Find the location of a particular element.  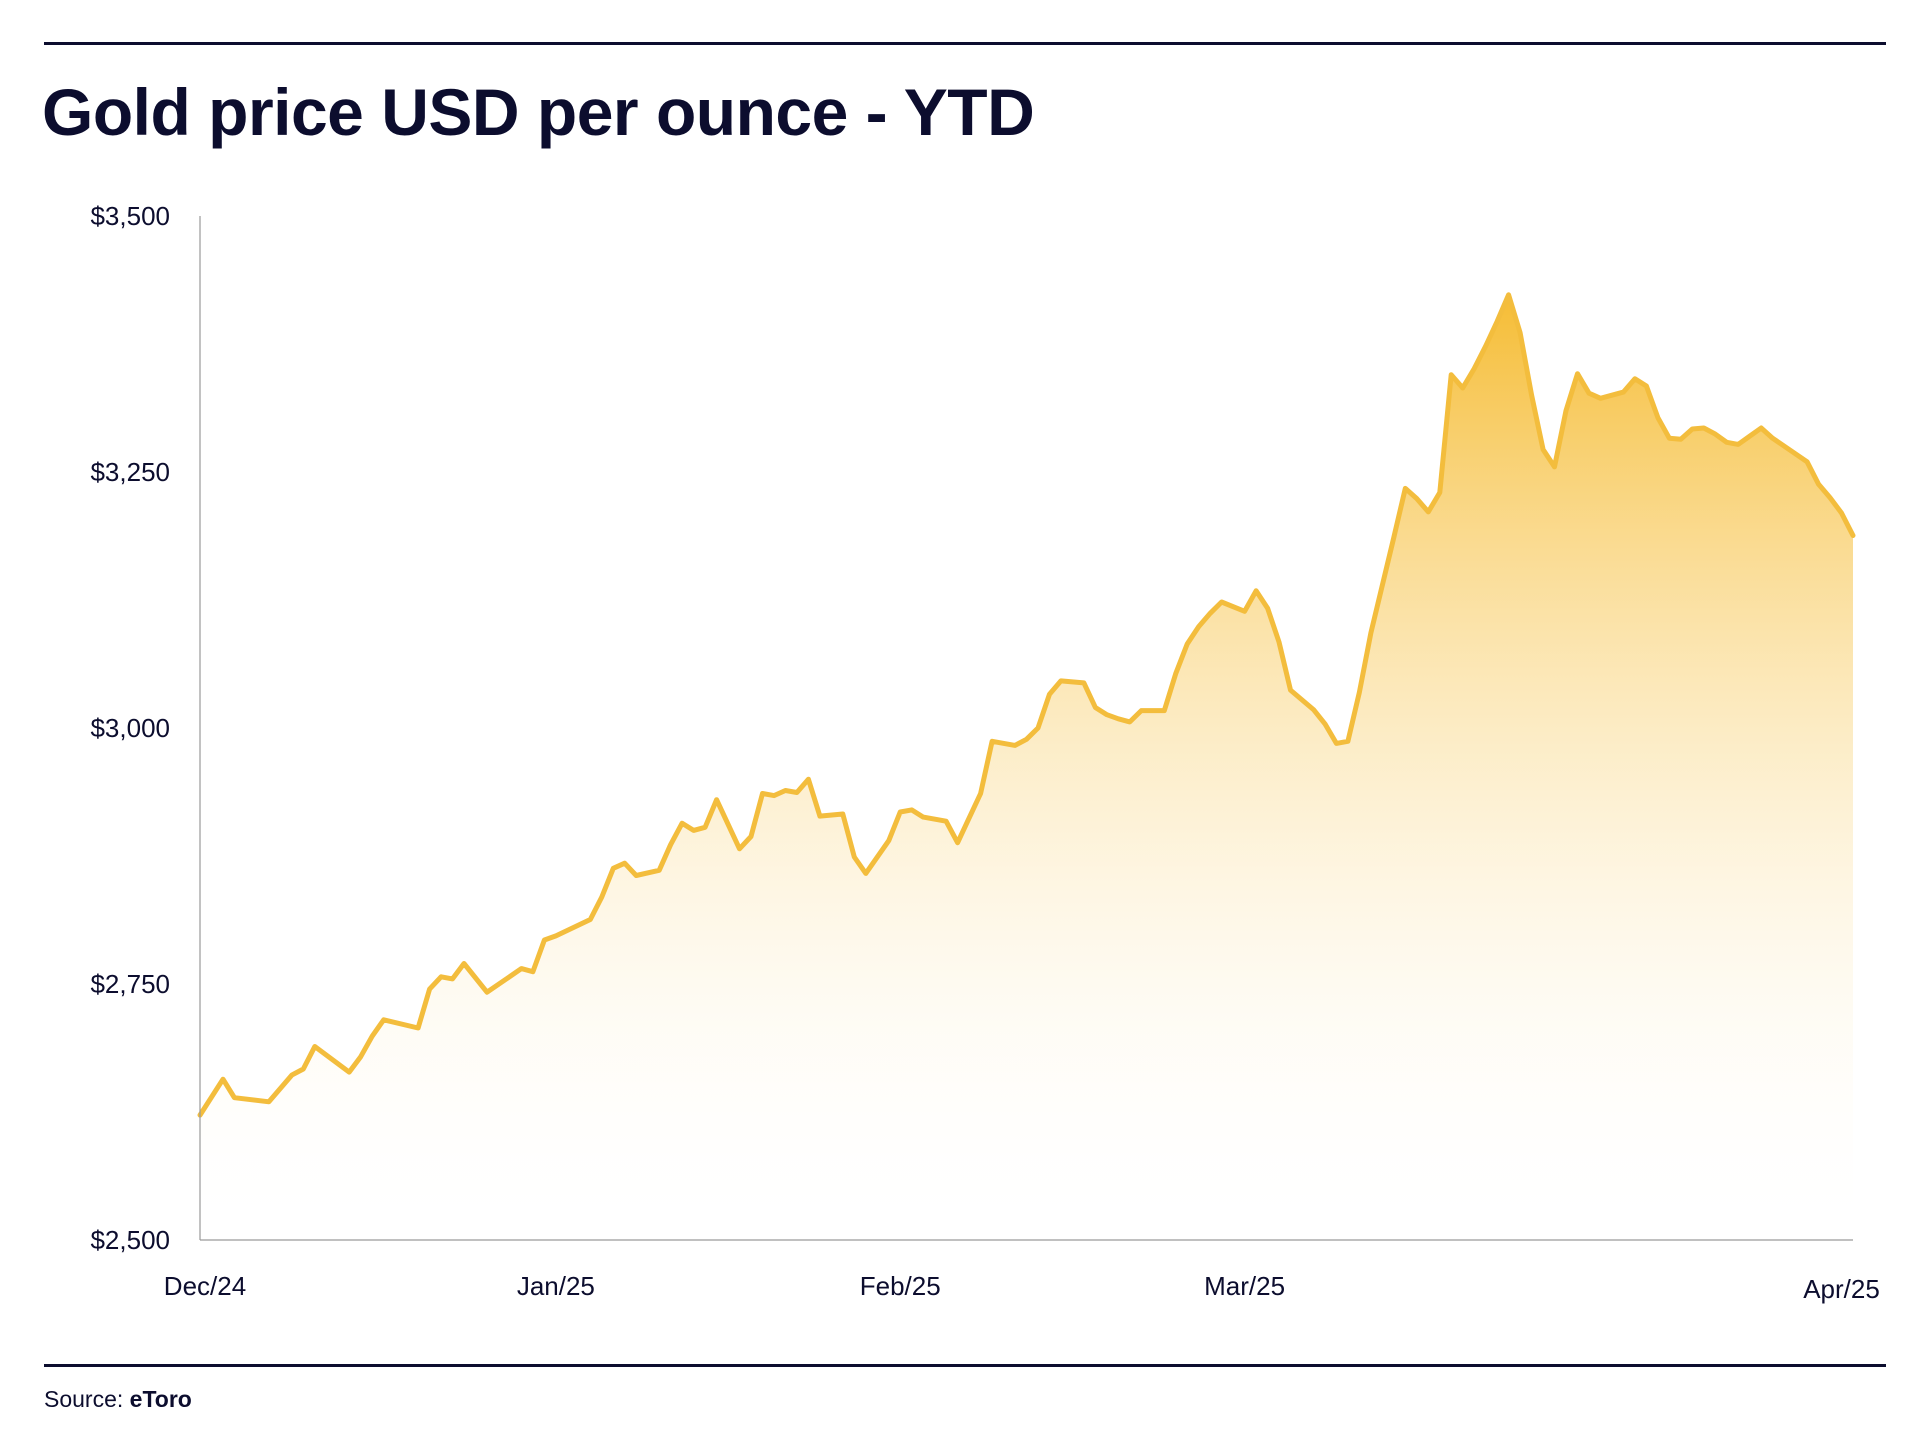

source-label: Source: is located at coordinates (84, 1399).